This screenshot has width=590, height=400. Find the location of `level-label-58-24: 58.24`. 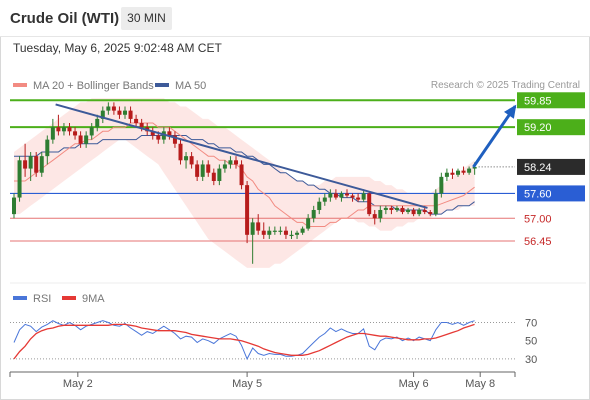

level-label-58-24: 58.24 is located at coordinates (538, 168).